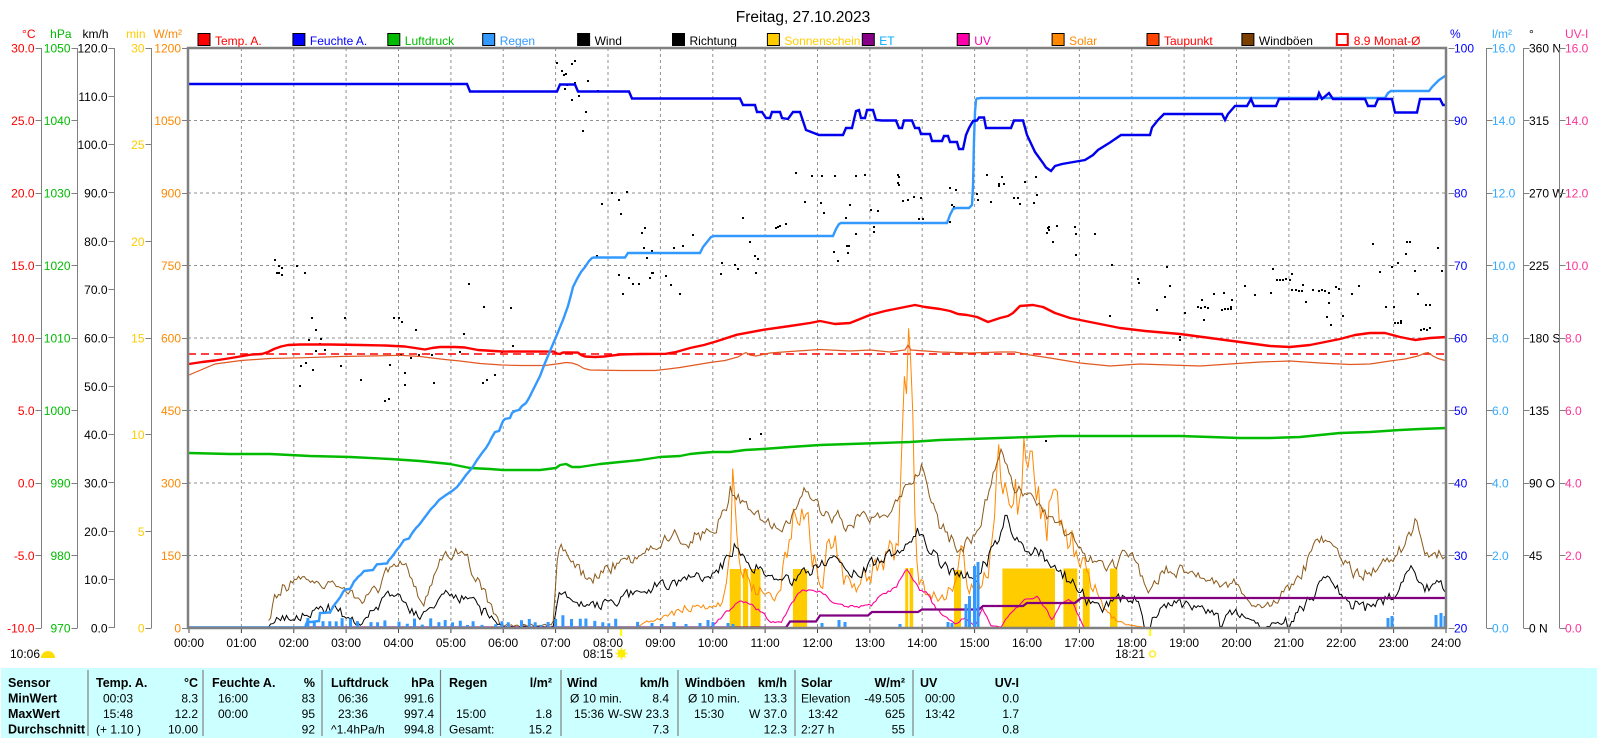 This screenshot has height=740, width=1600. What do you see at coordinates (1544, 339) in the screenshot?
I see `svg-text: 180 S` at bounding box center [1544, 339].